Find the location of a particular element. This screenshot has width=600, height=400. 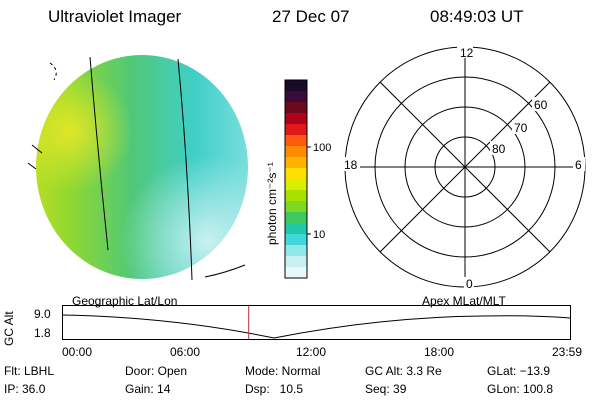

timeline-frame is located at coordinates (316, 322).